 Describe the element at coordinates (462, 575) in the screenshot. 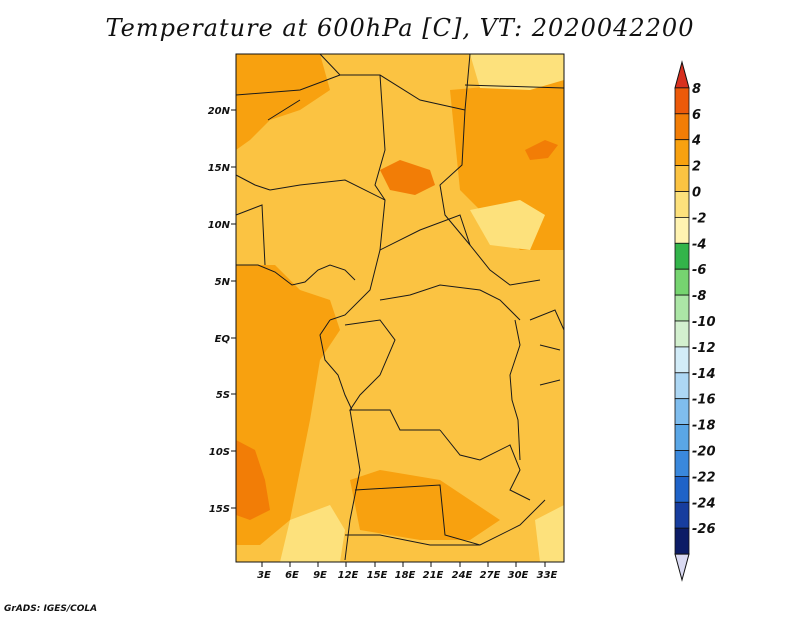

I see `lon-label-24e: 24E` at that location.